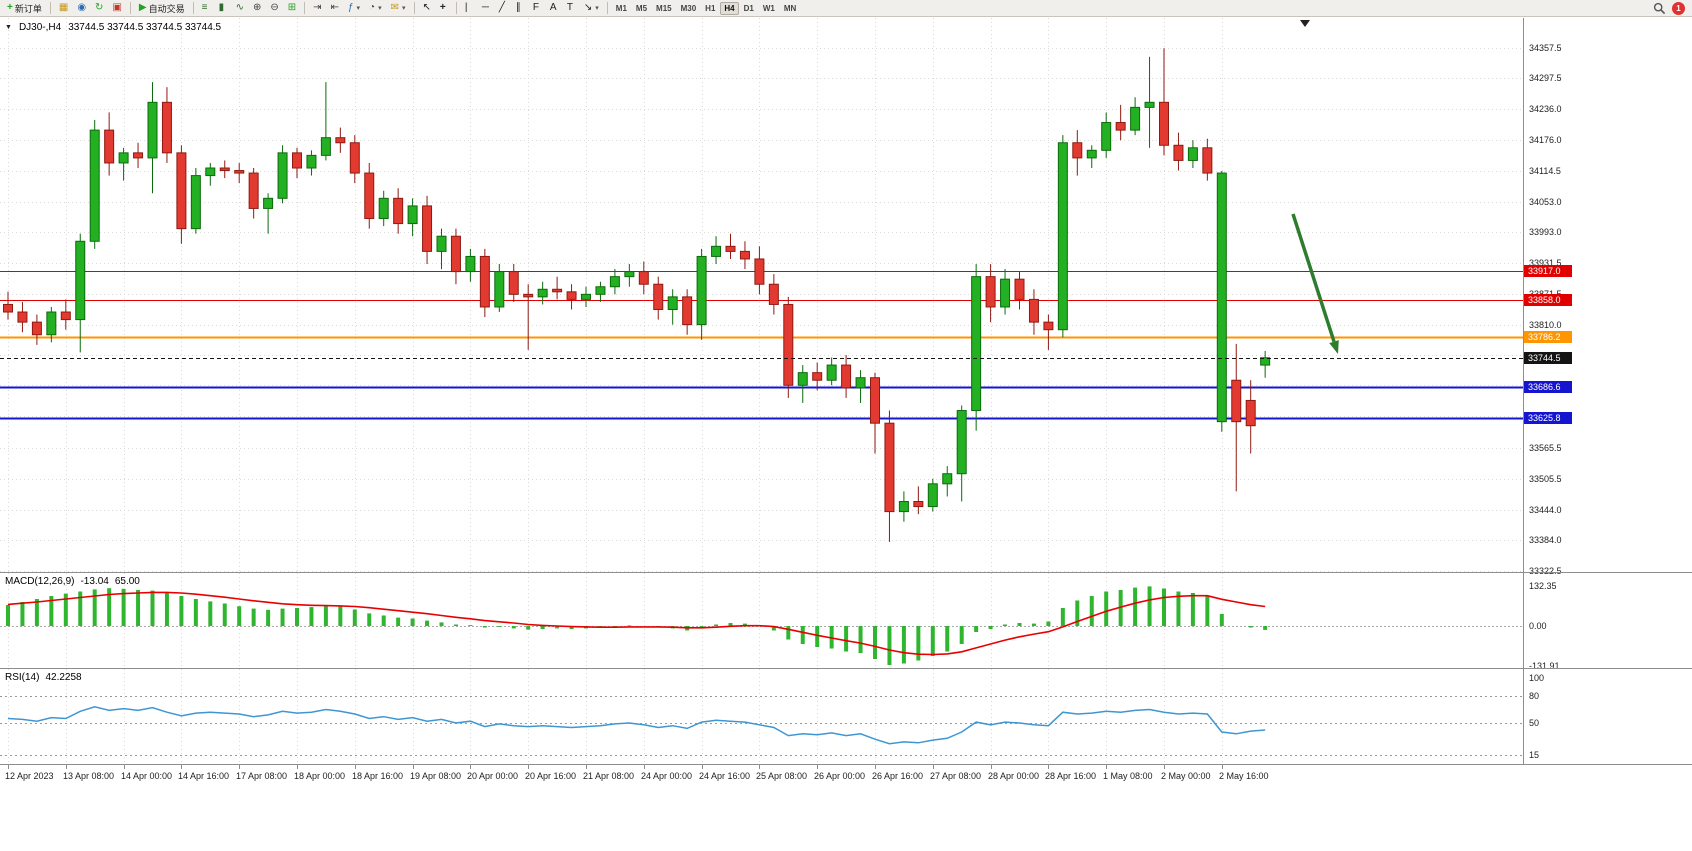  I want to click on macd-indicator-panel: MACD(12,26,9) -13.04 65.00, so click(761, 620).